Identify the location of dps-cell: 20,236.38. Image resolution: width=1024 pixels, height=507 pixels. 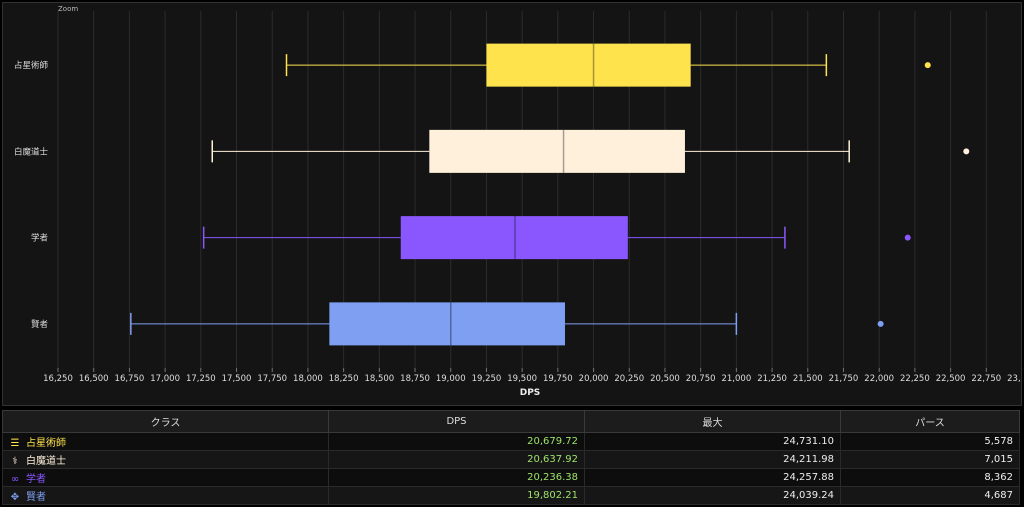
(456, 477).